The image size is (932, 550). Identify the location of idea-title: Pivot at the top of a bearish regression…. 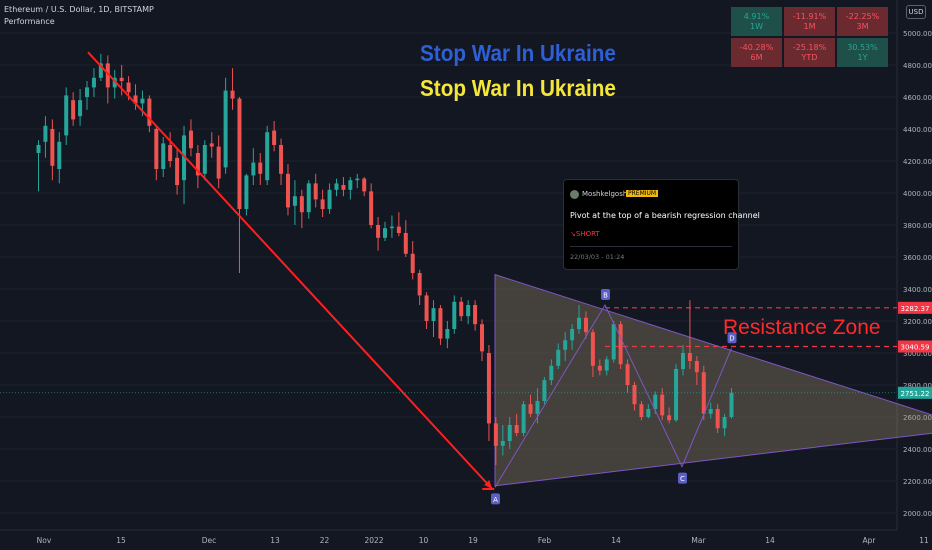
(665, 215).